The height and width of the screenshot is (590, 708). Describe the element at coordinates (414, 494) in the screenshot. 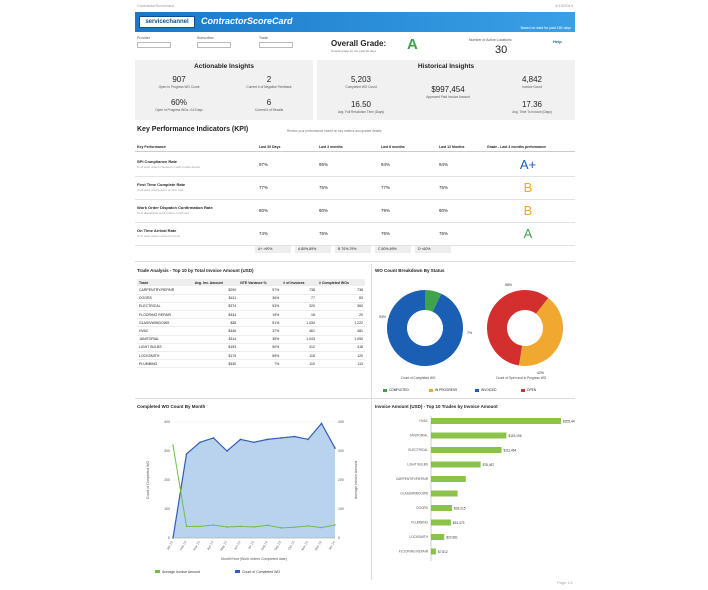

I see `bar-category-label: GLASS/WINDOWS` at that location.